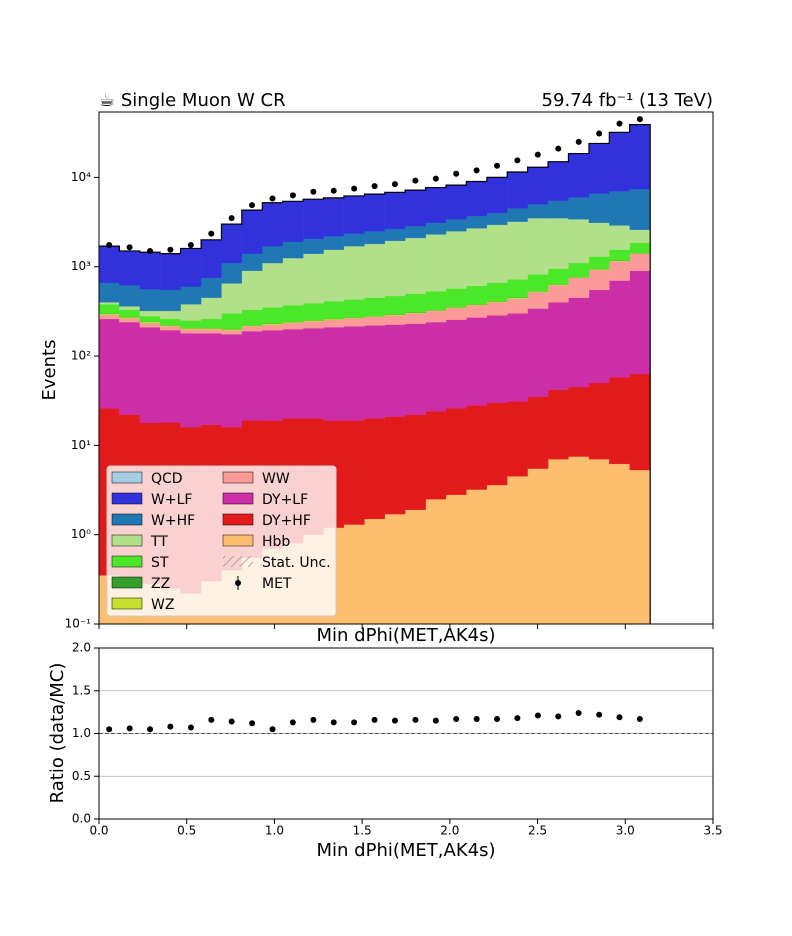 The width and height of the screenshot is (792, 936). What do you see at coordinates (167, 479) in the screenshot?
I see `legend-label: QCD` at bounding box center [167, 479].